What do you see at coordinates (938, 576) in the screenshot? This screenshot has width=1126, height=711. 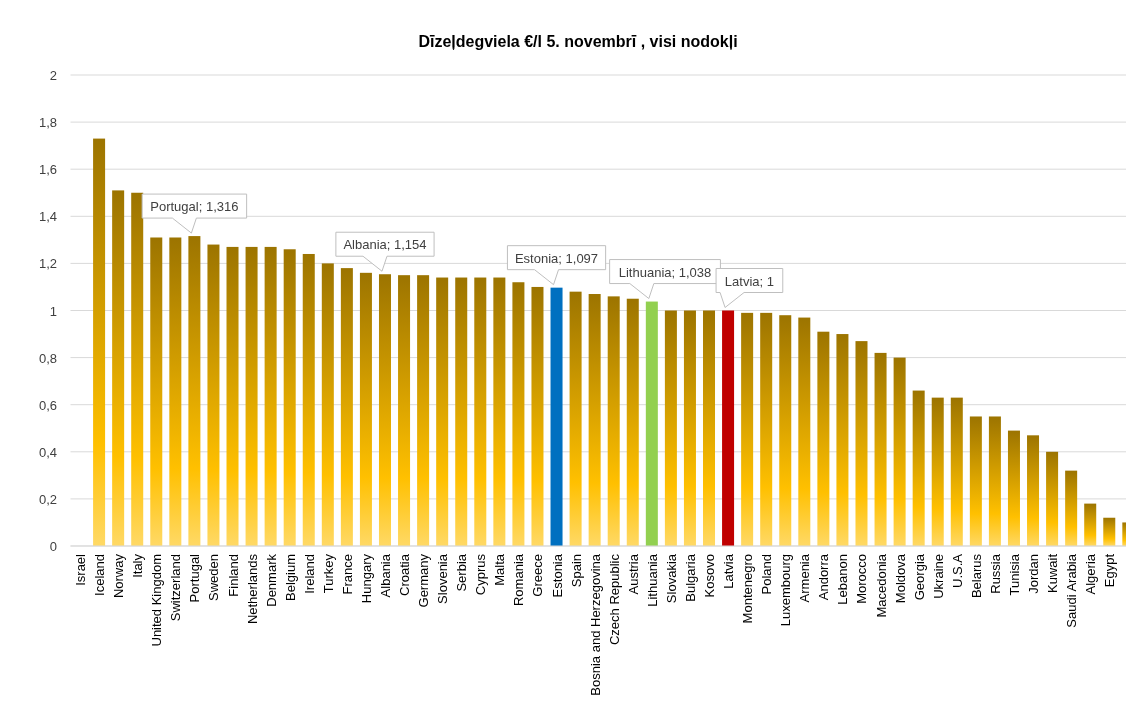 I see `x-tick-label: Ukraine` at bounding box center [938, 576].